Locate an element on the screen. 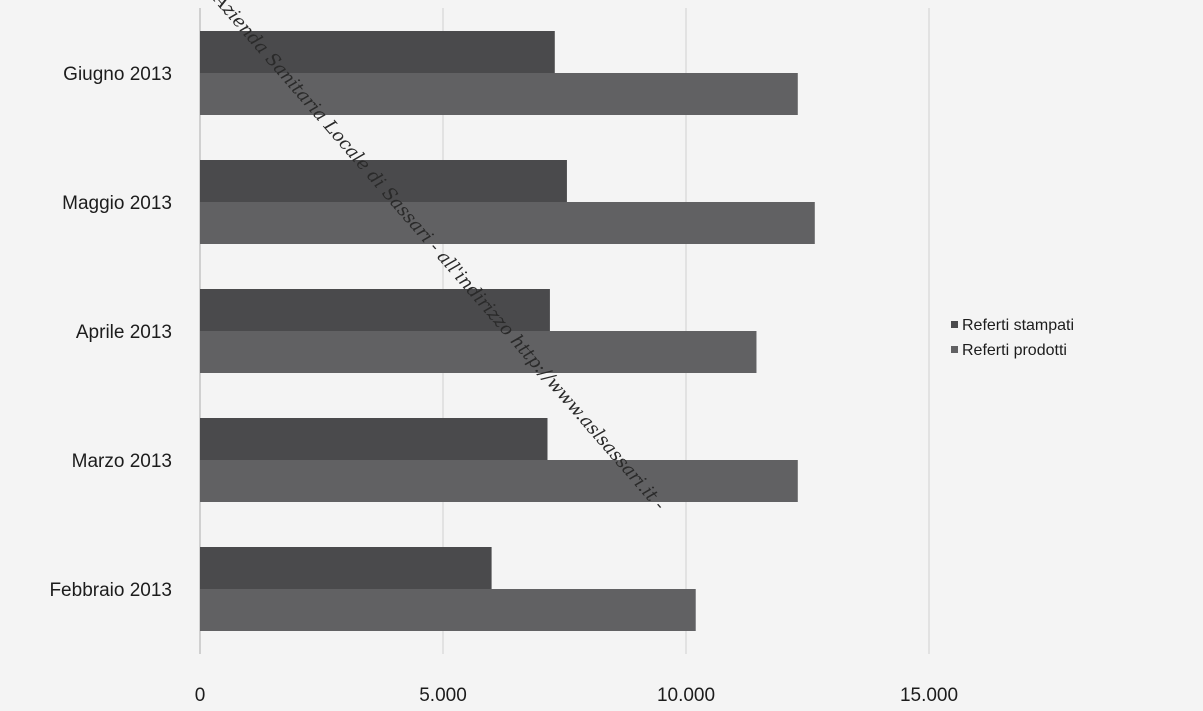 This screenshot has height=711, width=1203. x-tick-label: 5.000 is located at coordinates (443, 695).